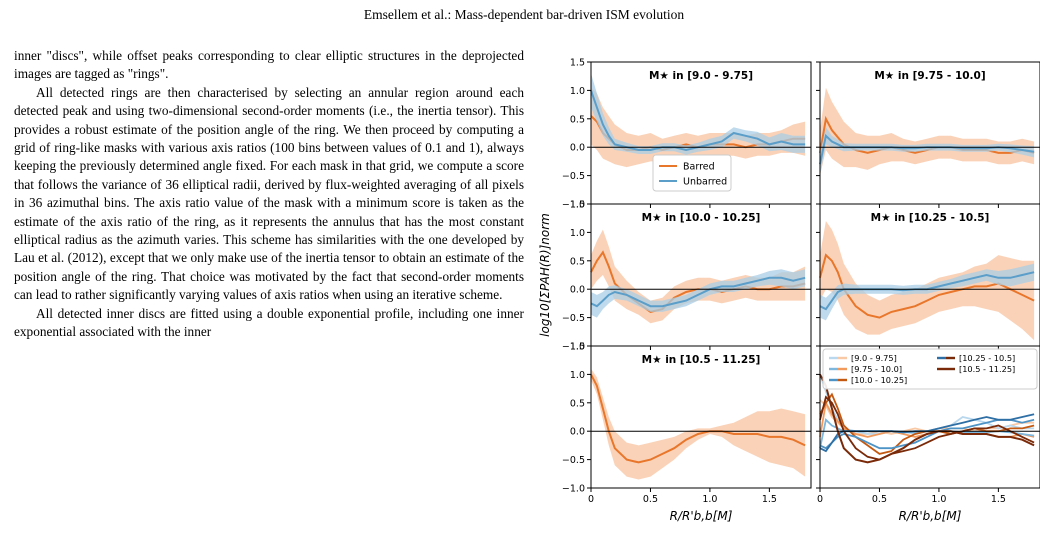 The height and width of the screenshot is (535, 1048). I want to click on legend-label: Unbarred, so click(705, 182).